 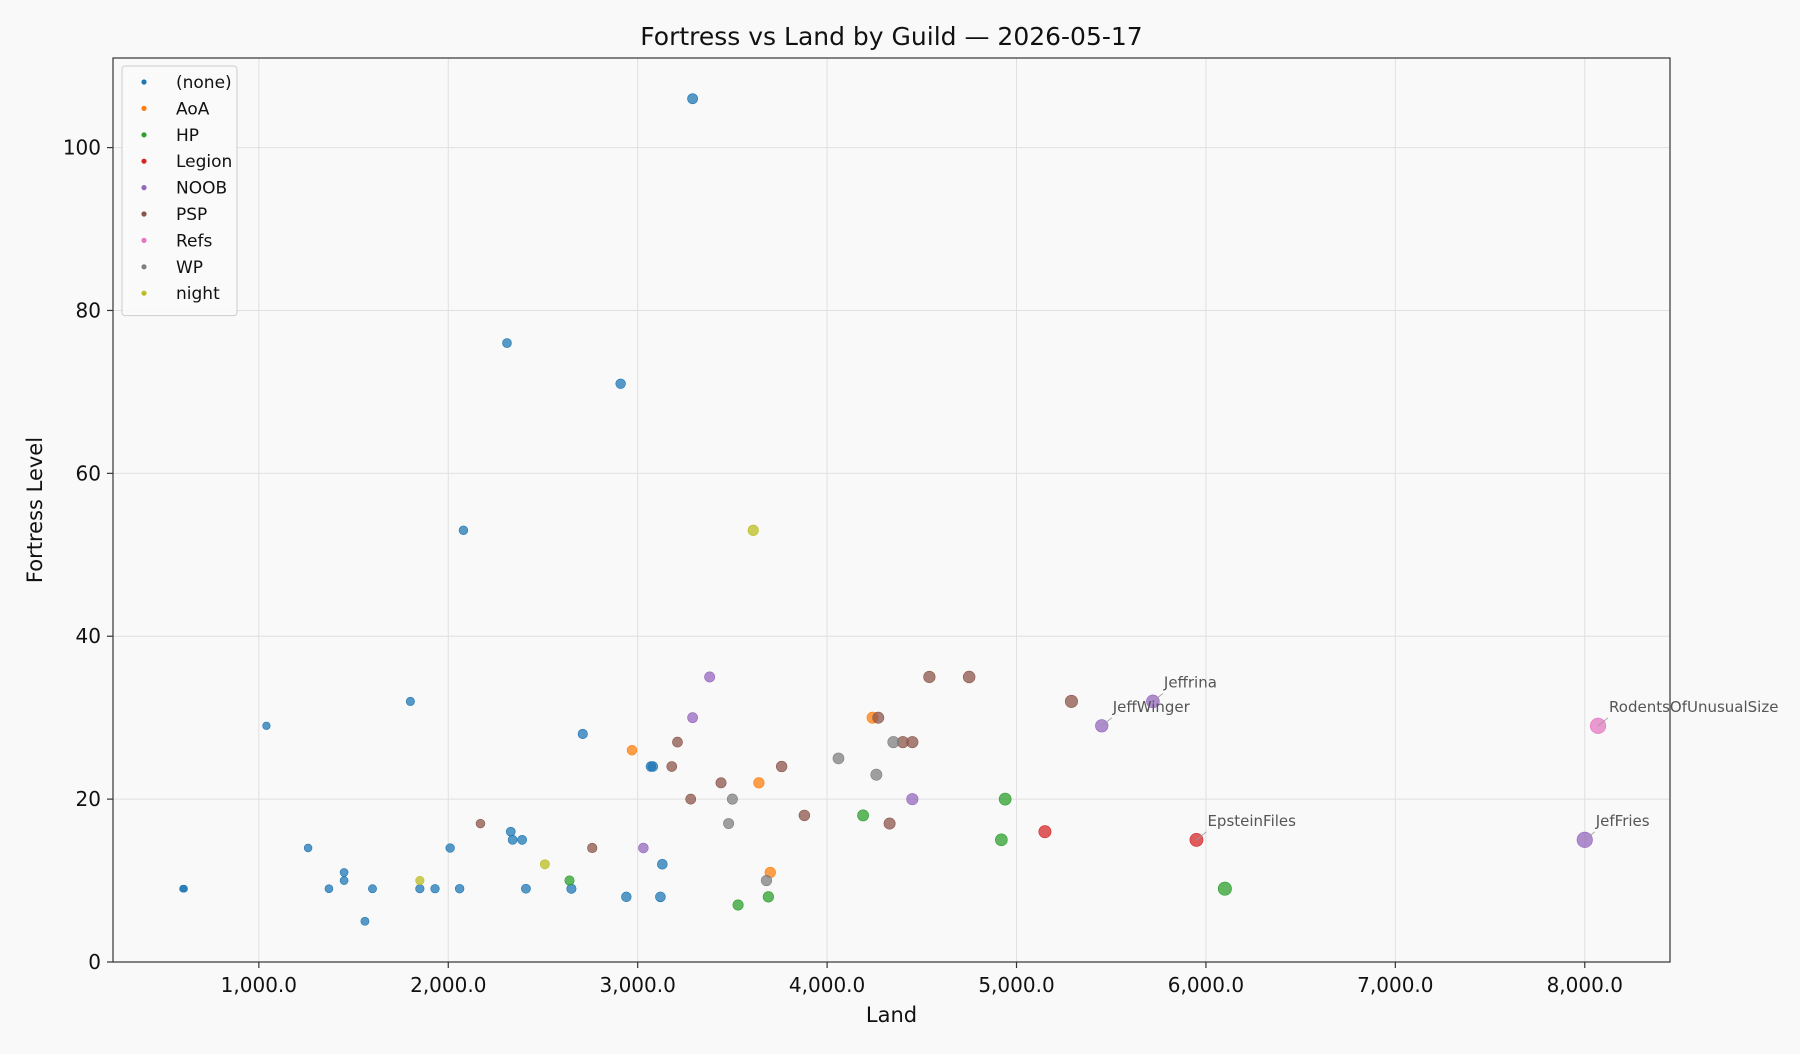 What do you see at coordinates (1395, 985) in the screenshot?
I see `x-tick-label: 7,000.0` at bounding box center [1395, 985].